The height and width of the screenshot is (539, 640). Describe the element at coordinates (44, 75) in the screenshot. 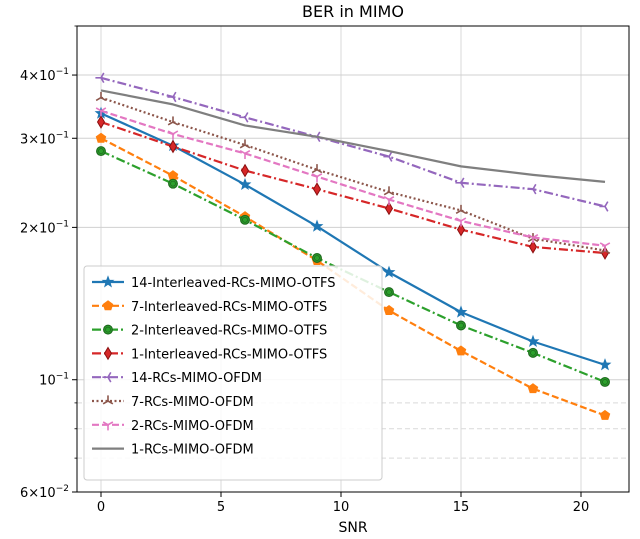

I see `y-tick-label: 4×10⁻¹` at that location.